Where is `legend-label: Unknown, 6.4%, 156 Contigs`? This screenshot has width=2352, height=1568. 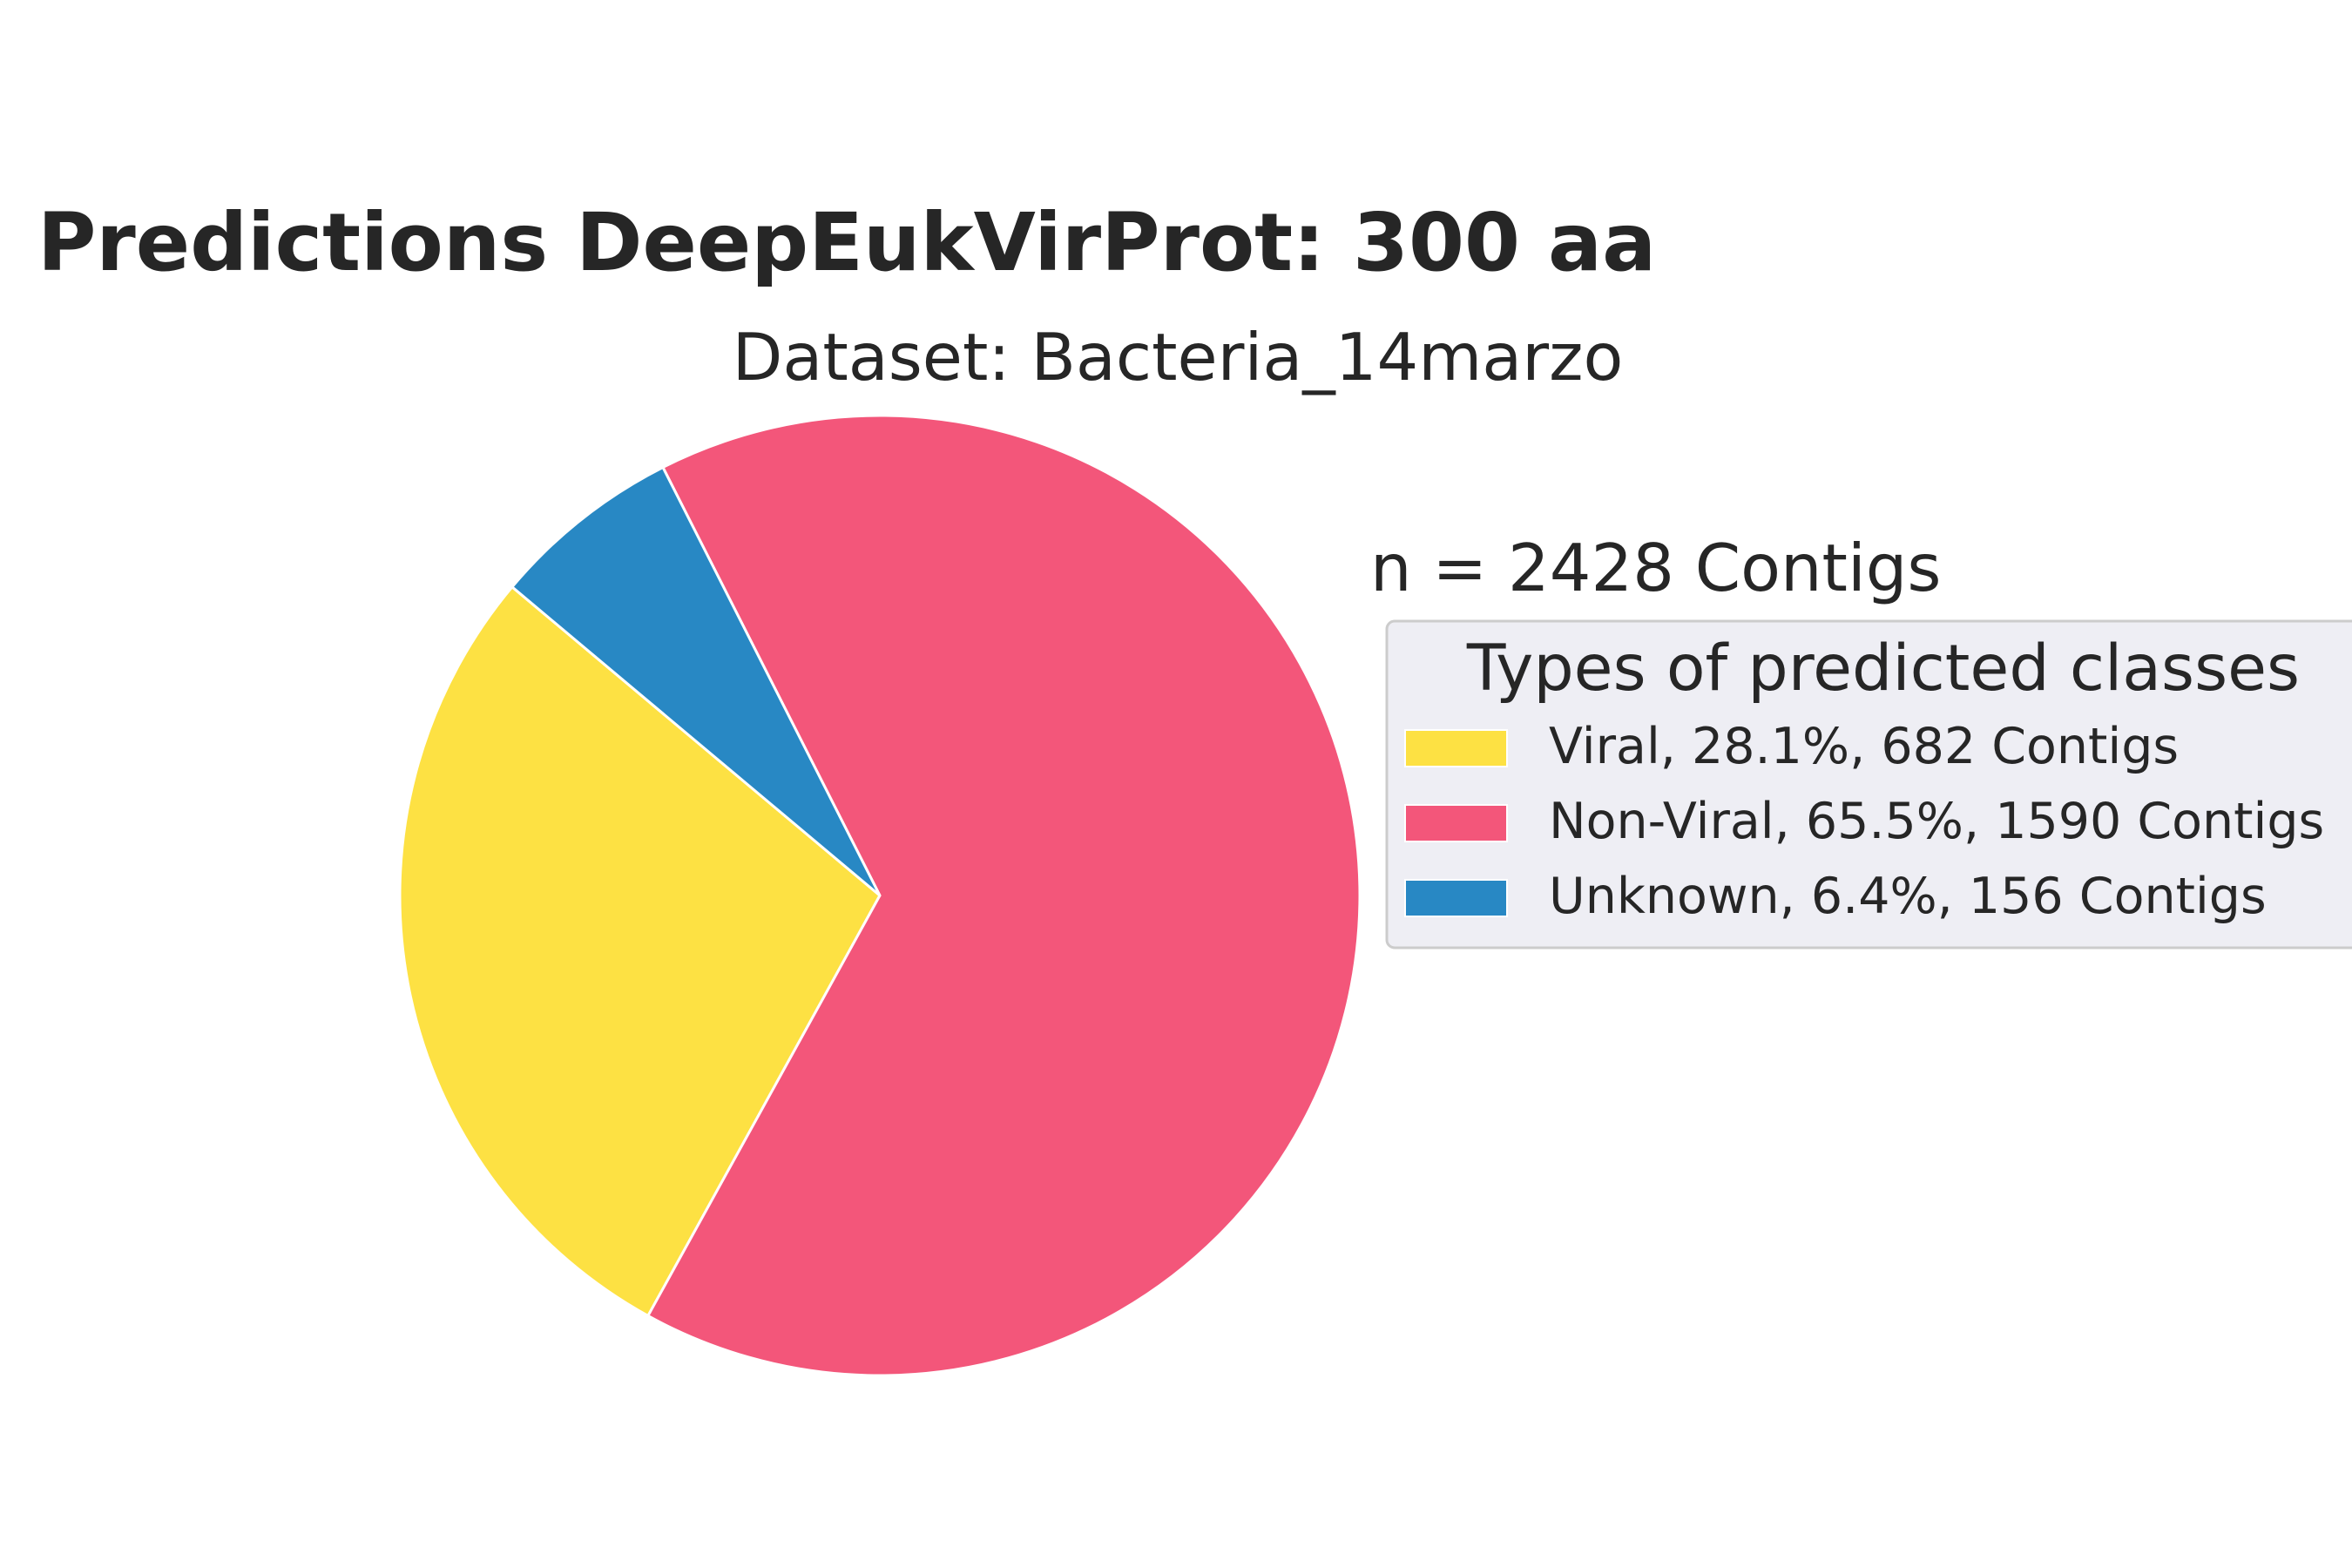 legend-label: Unknown, 6.4%, 156 Contigs is located at coordinates (1908, 896).